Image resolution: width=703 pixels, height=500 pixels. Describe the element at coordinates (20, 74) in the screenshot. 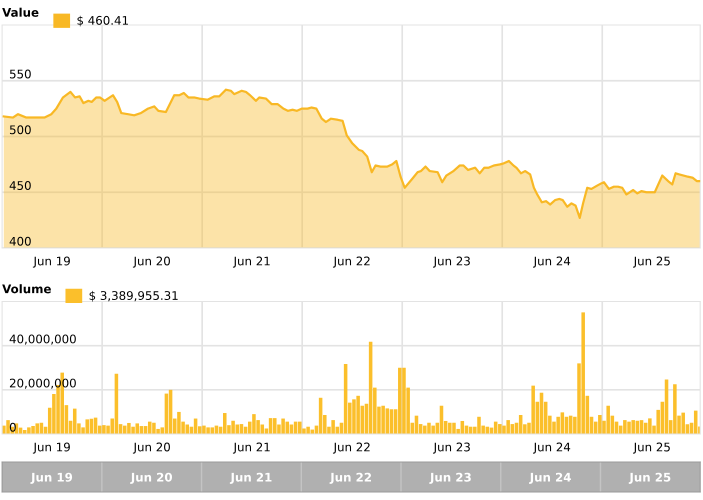

I see `y-tick-label: 550` at that location.